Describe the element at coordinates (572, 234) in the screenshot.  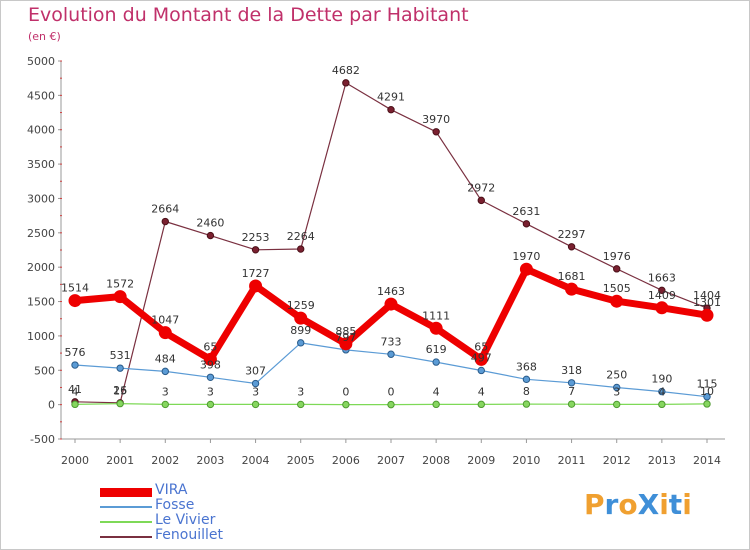
I see `data-label: 2297` at that location.